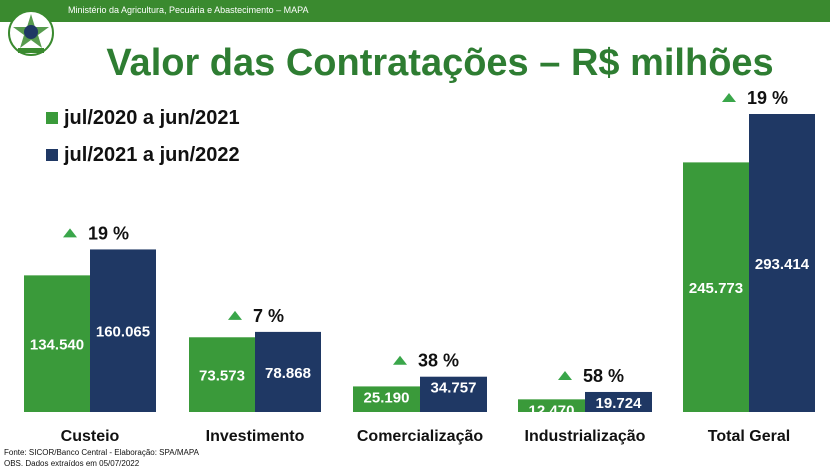  I want to click on legend-swatch-2020, so click(52, 118).